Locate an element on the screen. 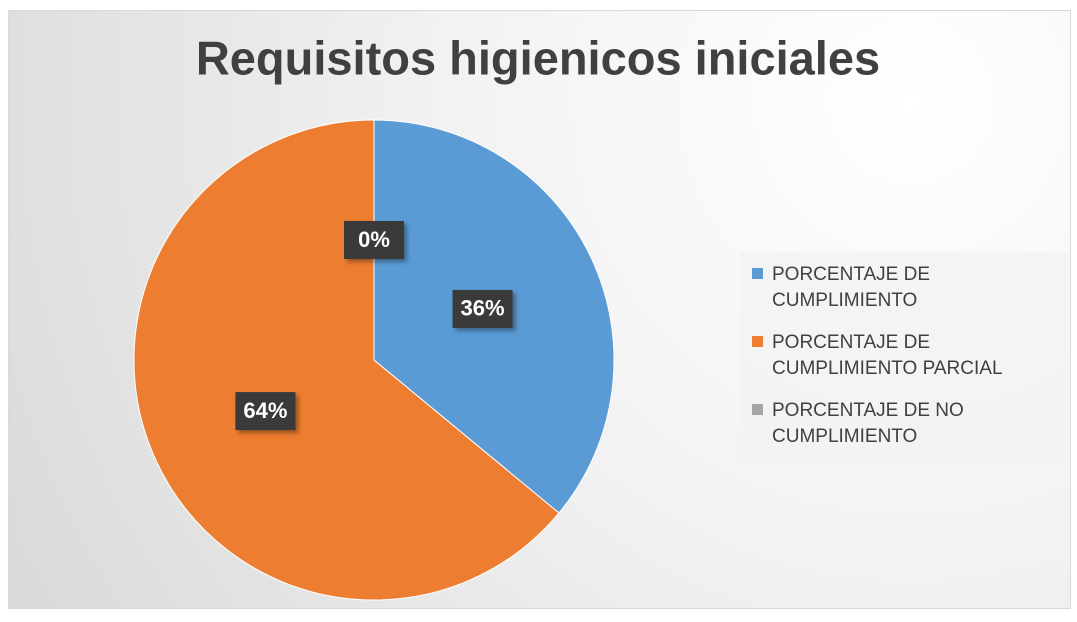  data-label-text: 64% is located at coordinates (265, 410).